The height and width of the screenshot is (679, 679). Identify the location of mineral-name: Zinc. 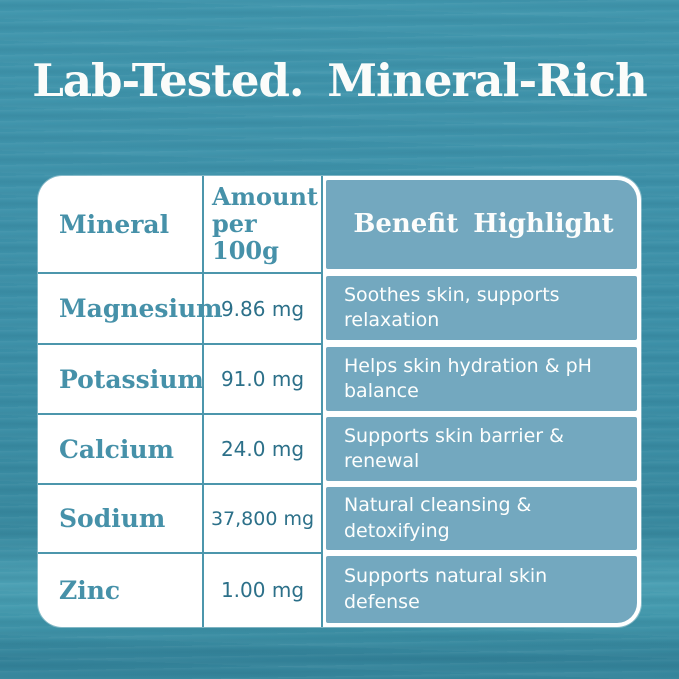
(90, 590).